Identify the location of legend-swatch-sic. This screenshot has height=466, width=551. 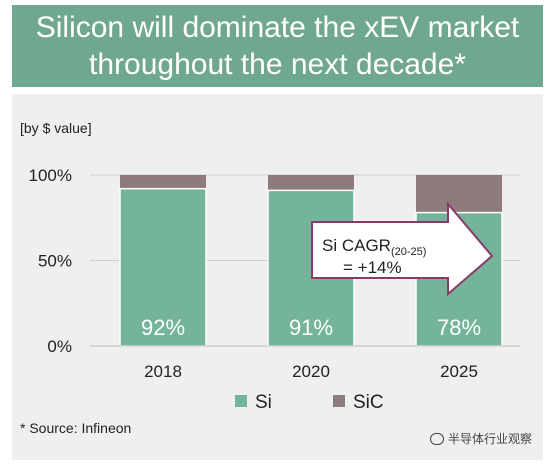
(339, 401).